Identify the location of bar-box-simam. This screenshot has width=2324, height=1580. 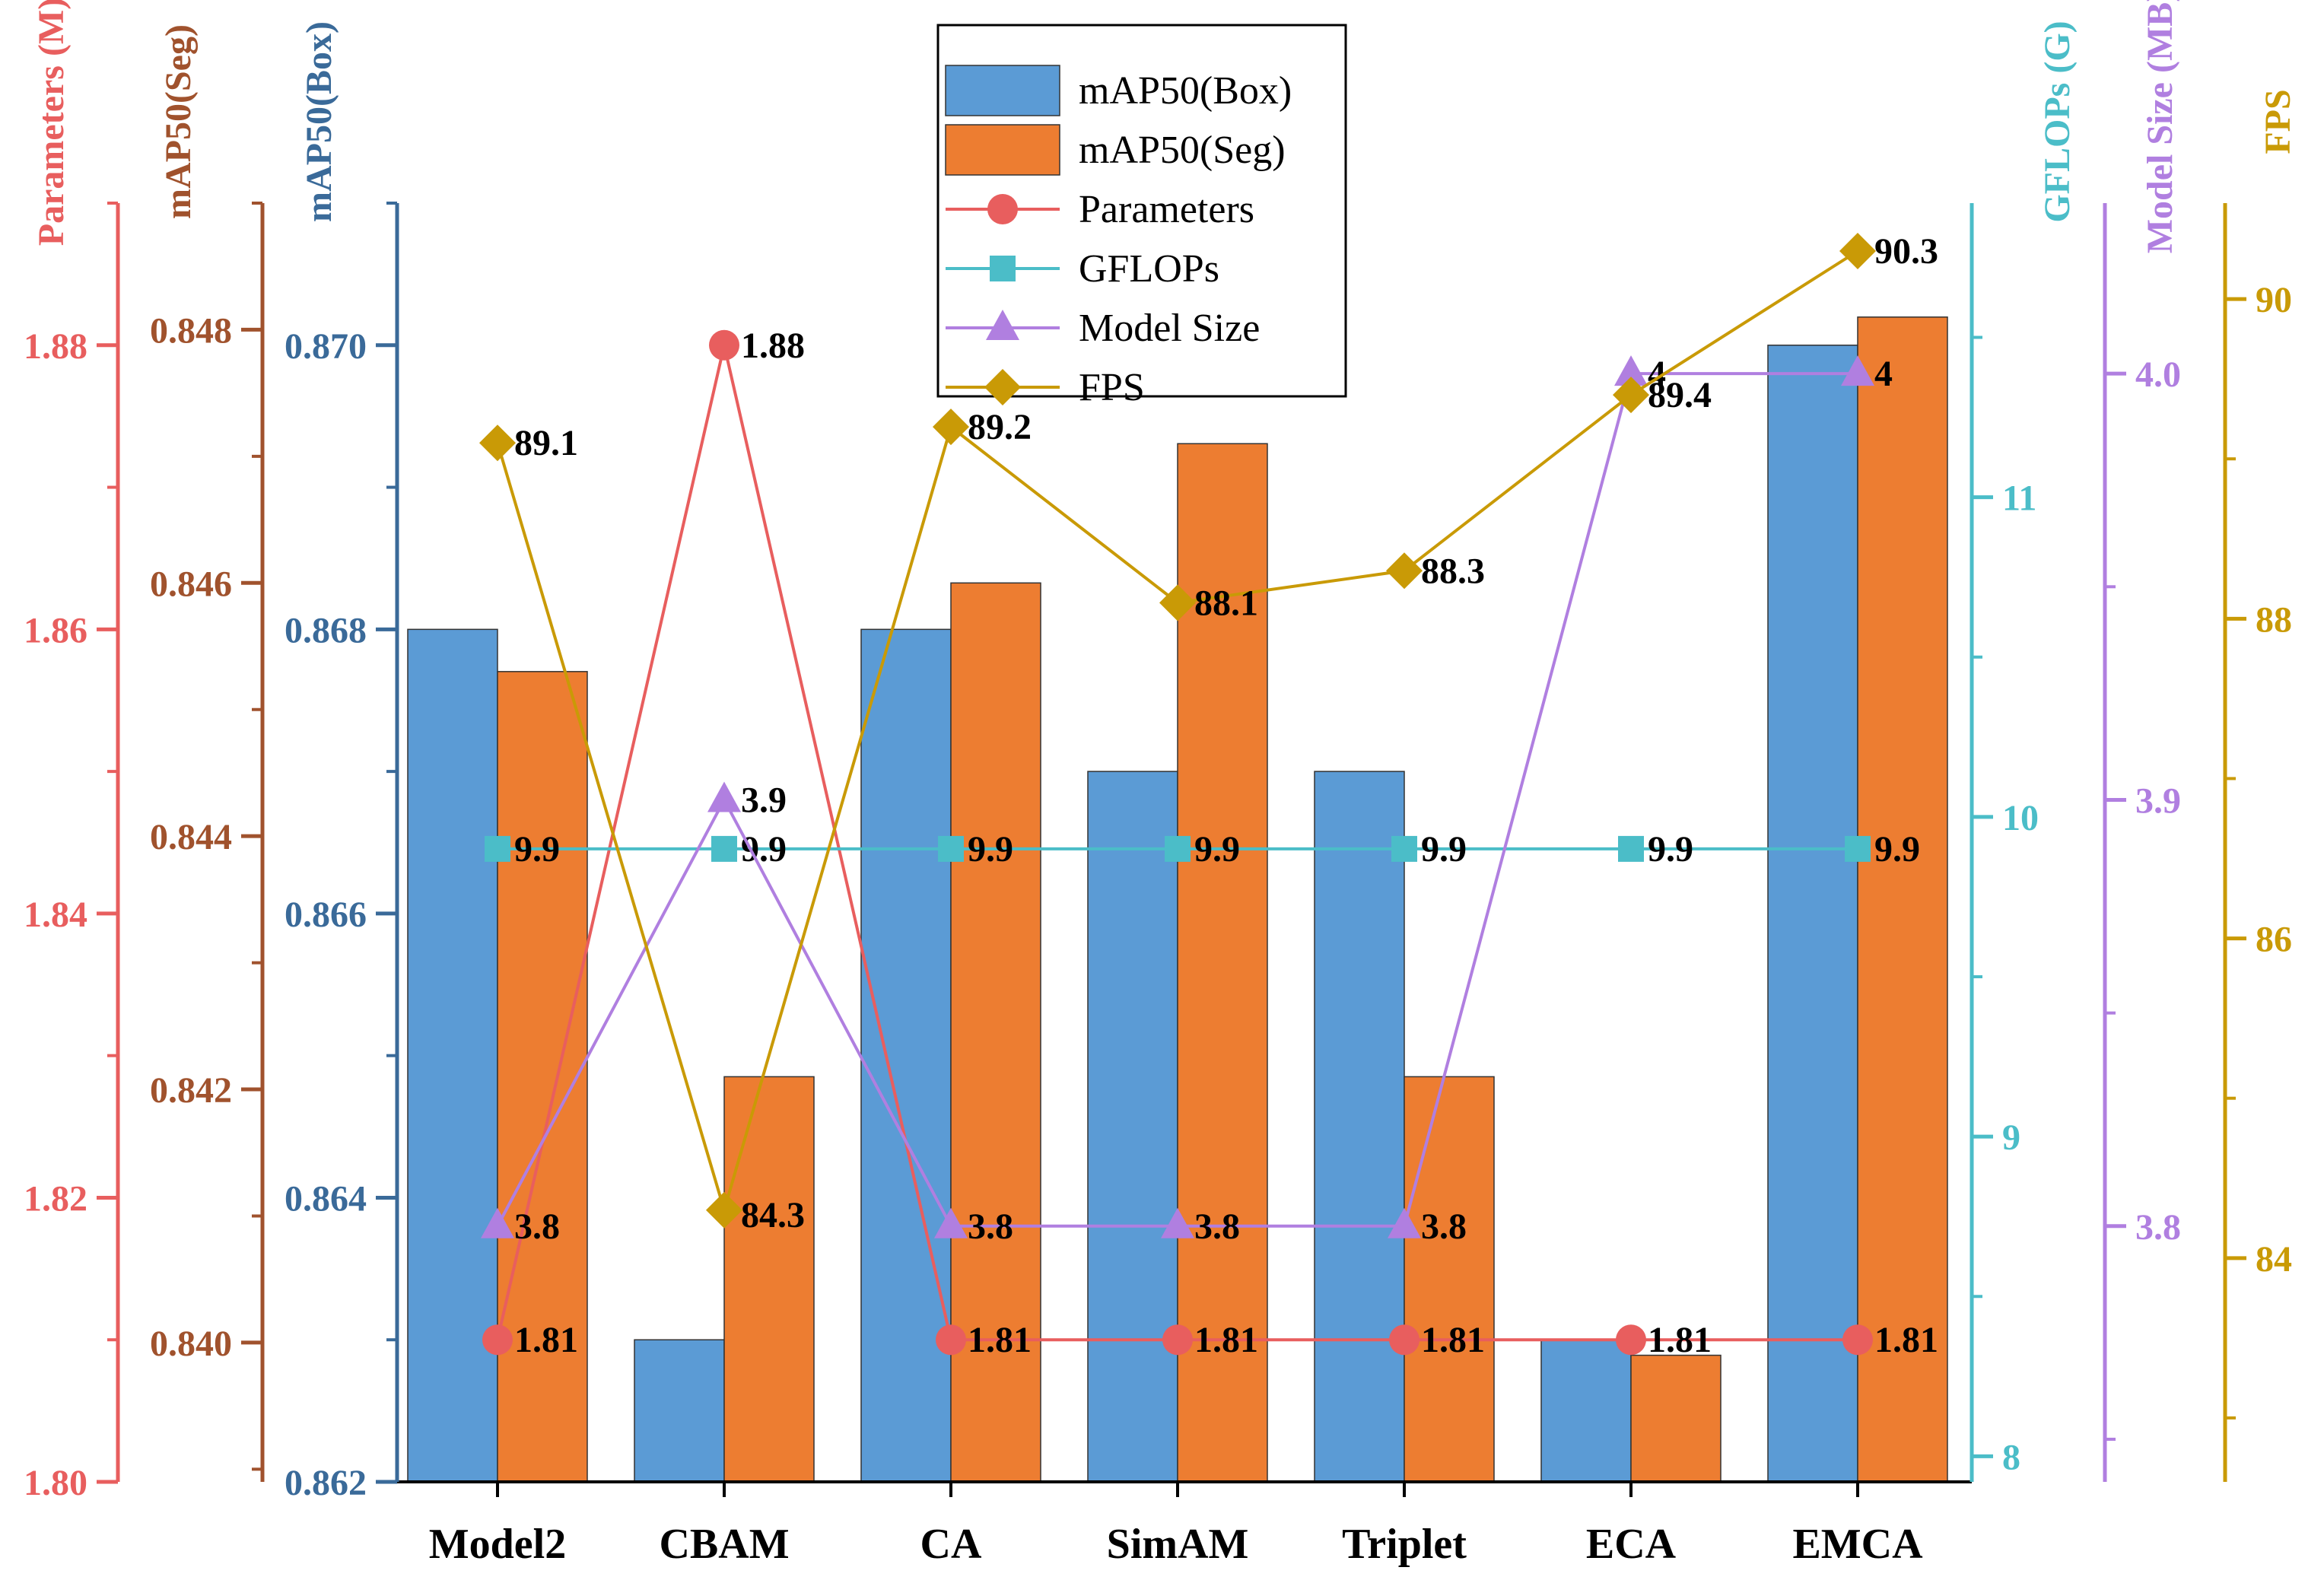
(1133, 1127).